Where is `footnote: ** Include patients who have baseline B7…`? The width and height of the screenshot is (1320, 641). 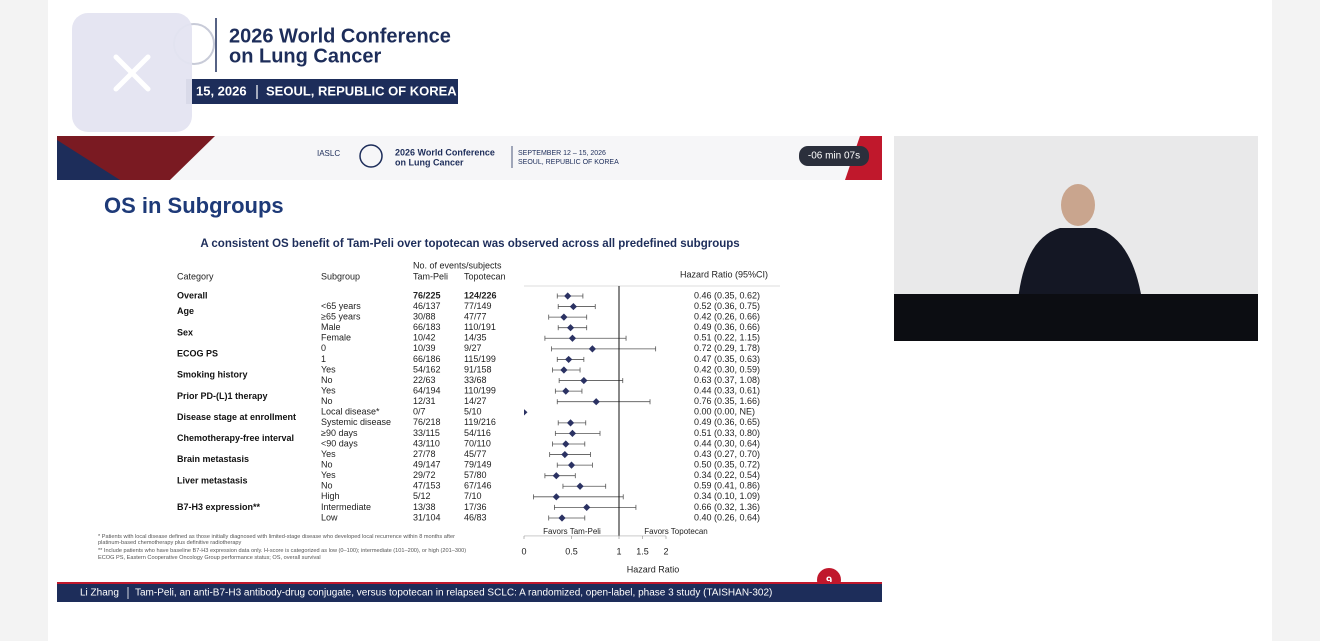 footnote: ** Include patients who have baseline B7… is located at coordinates (282, 550).